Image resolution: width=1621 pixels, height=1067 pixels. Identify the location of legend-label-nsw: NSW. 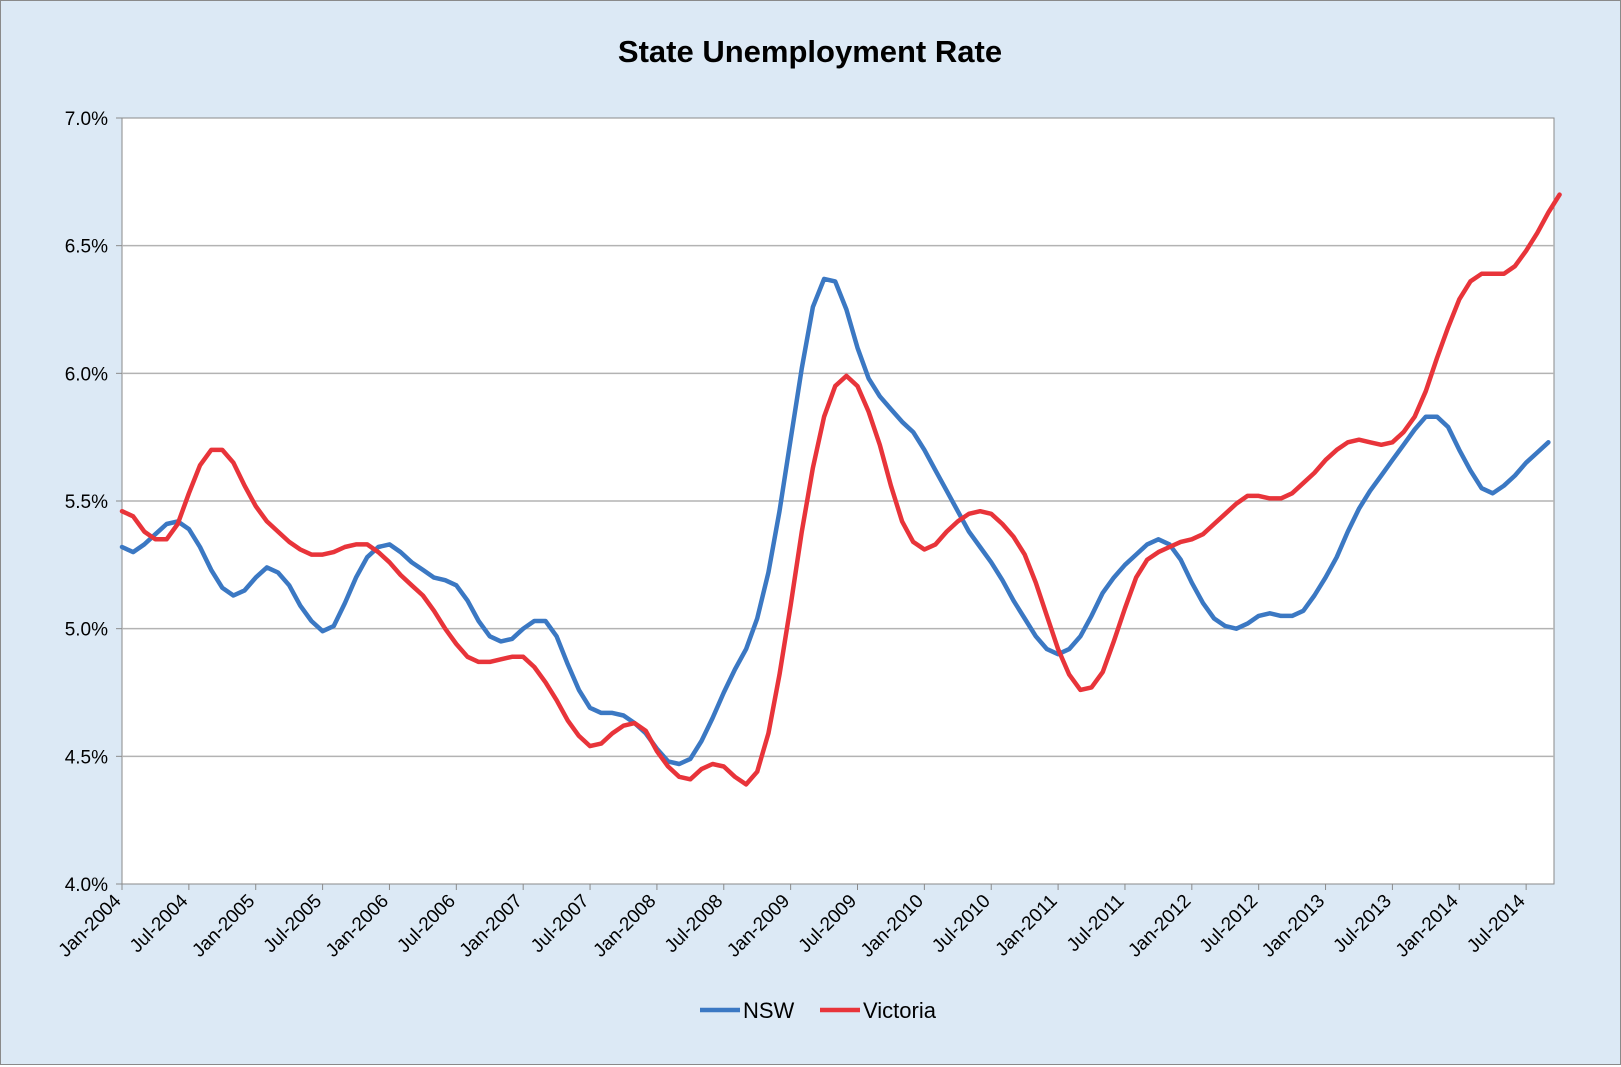
(769, 1010).